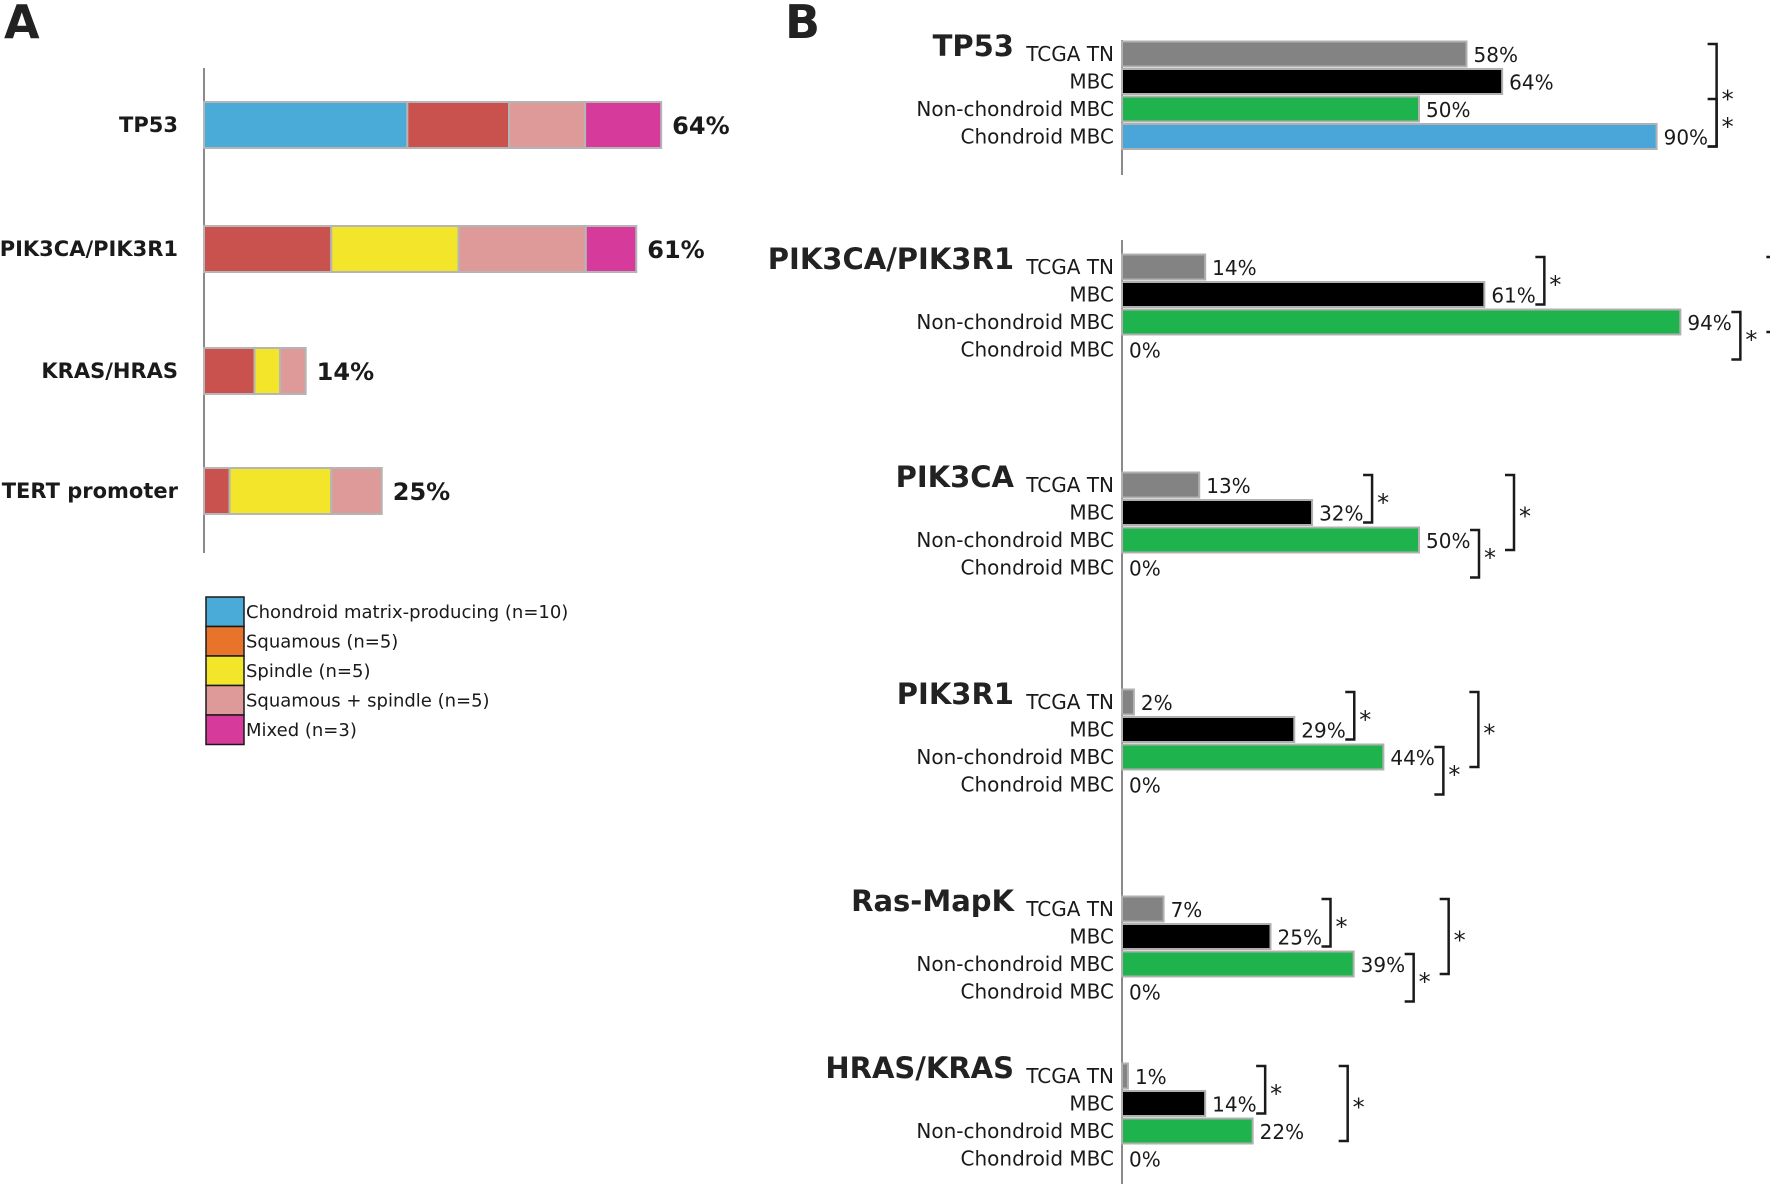 Image resolution: width=1770 pixels, height=1184 pixels. I want to click on category-label-hras-kras-mbc: MBC, so click(1091, 1104).